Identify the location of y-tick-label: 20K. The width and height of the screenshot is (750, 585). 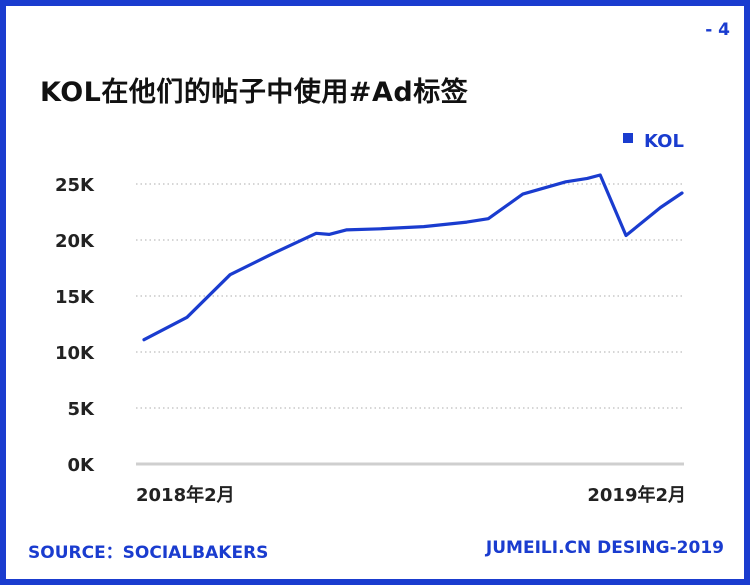
(75, 241).